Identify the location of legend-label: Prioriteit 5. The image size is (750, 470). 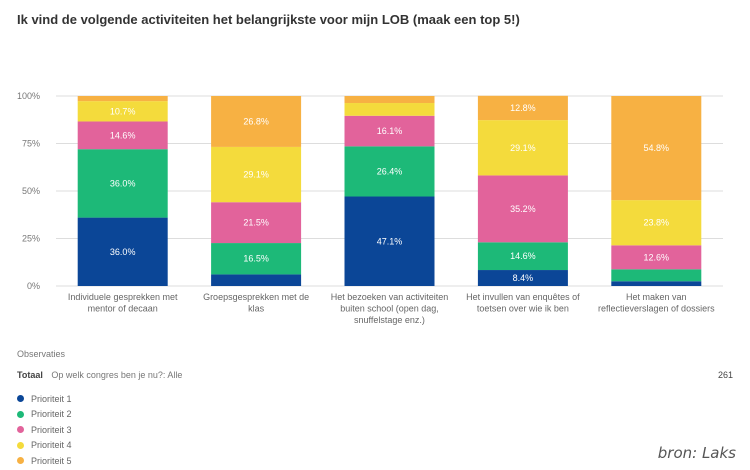
(51, 460).